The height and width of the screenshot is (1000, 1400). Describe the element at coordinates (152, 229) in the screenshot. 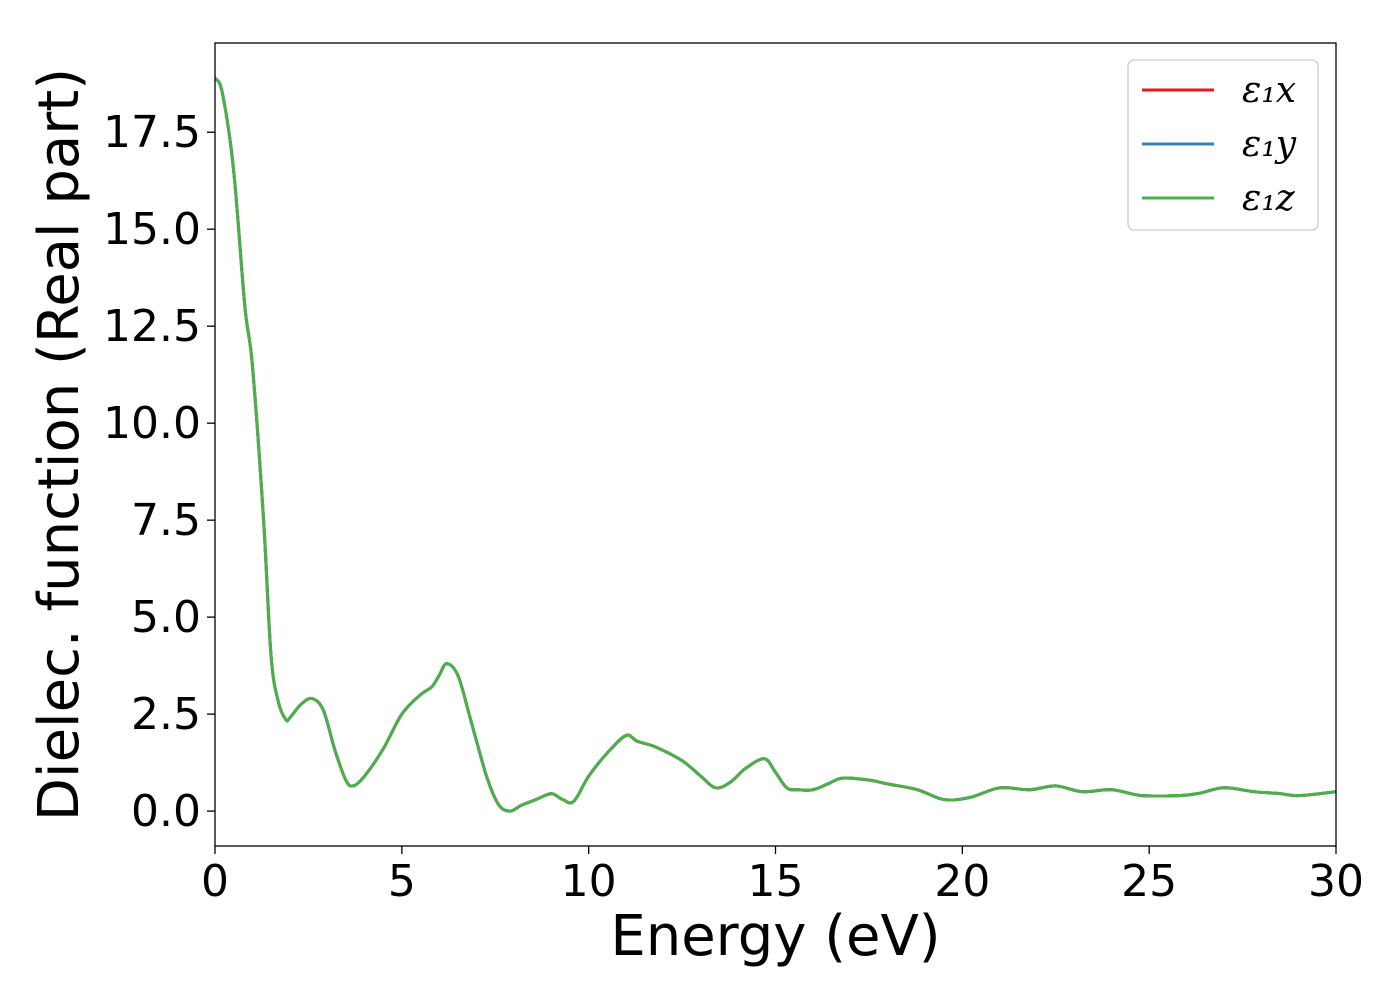

I see `y-tick-label: 15.0` at that location.